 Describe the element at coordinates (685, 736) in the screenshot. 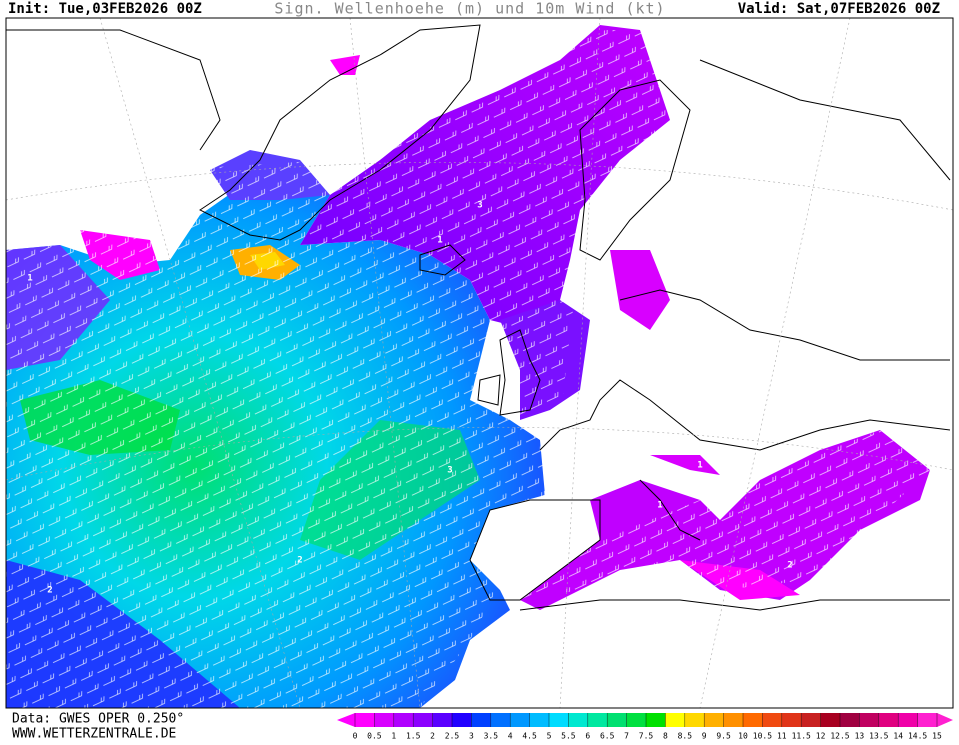

I see `colorbar-label: 8.5` at that location.